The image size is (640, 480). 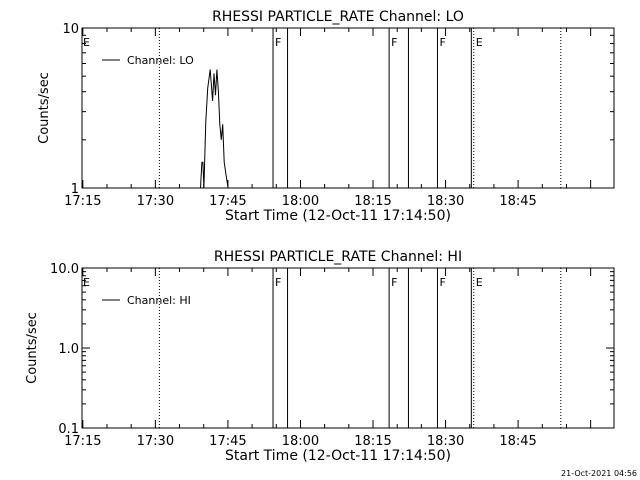 What do you see at coordinates (70, 29) in the screenshot?
I see `y-tick-label: 10` at bounding box center [70, 29].